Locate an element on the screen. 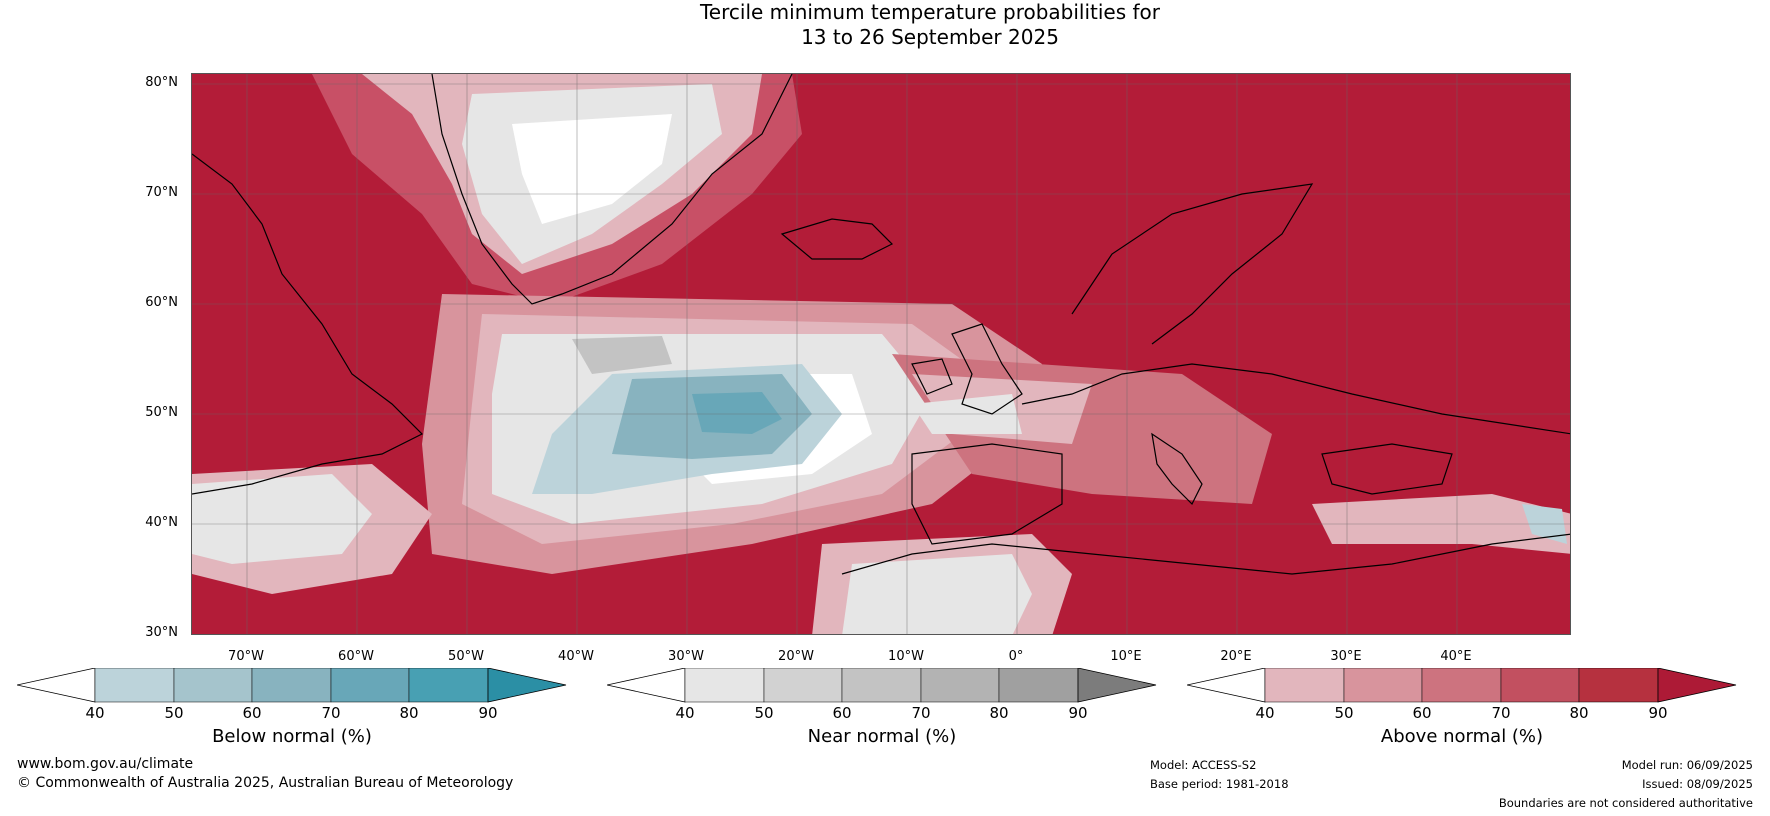 The width and height of the screenshot is (1770, 816). colorbar-above-low-arrow is located at coordinates (1226, 685).